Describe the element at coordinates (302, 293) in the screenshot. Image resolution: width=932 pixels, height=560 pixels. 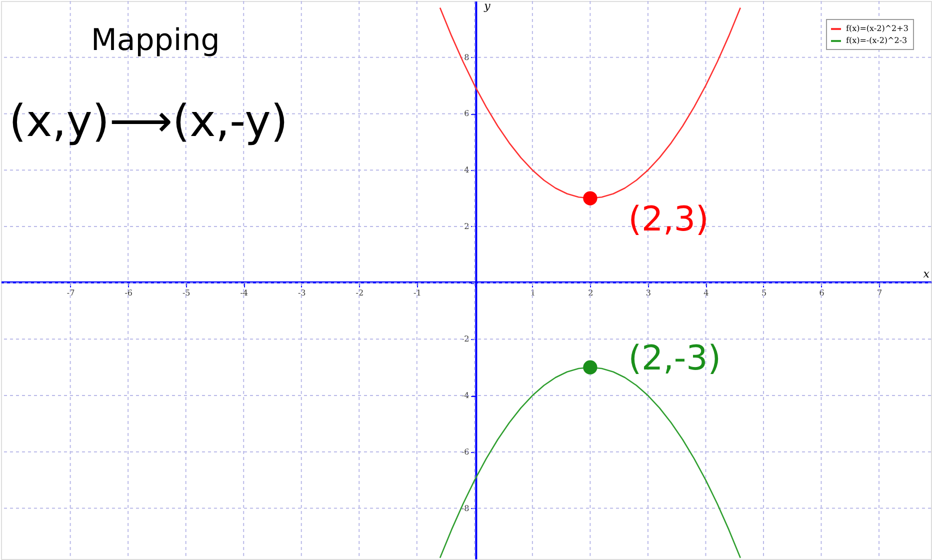
I see `x-tick-label: -3` at that location.